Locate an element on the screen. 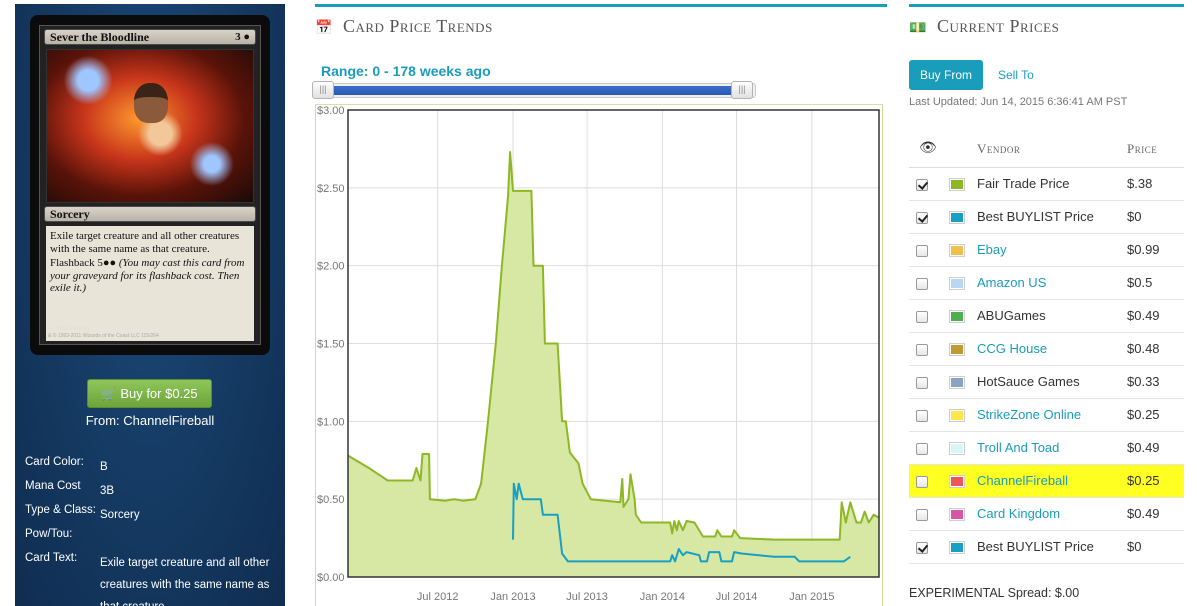 This screenshot has width=1197, height=606. vendor-link: ChannelFireball is located at coordinates (1052, 481).